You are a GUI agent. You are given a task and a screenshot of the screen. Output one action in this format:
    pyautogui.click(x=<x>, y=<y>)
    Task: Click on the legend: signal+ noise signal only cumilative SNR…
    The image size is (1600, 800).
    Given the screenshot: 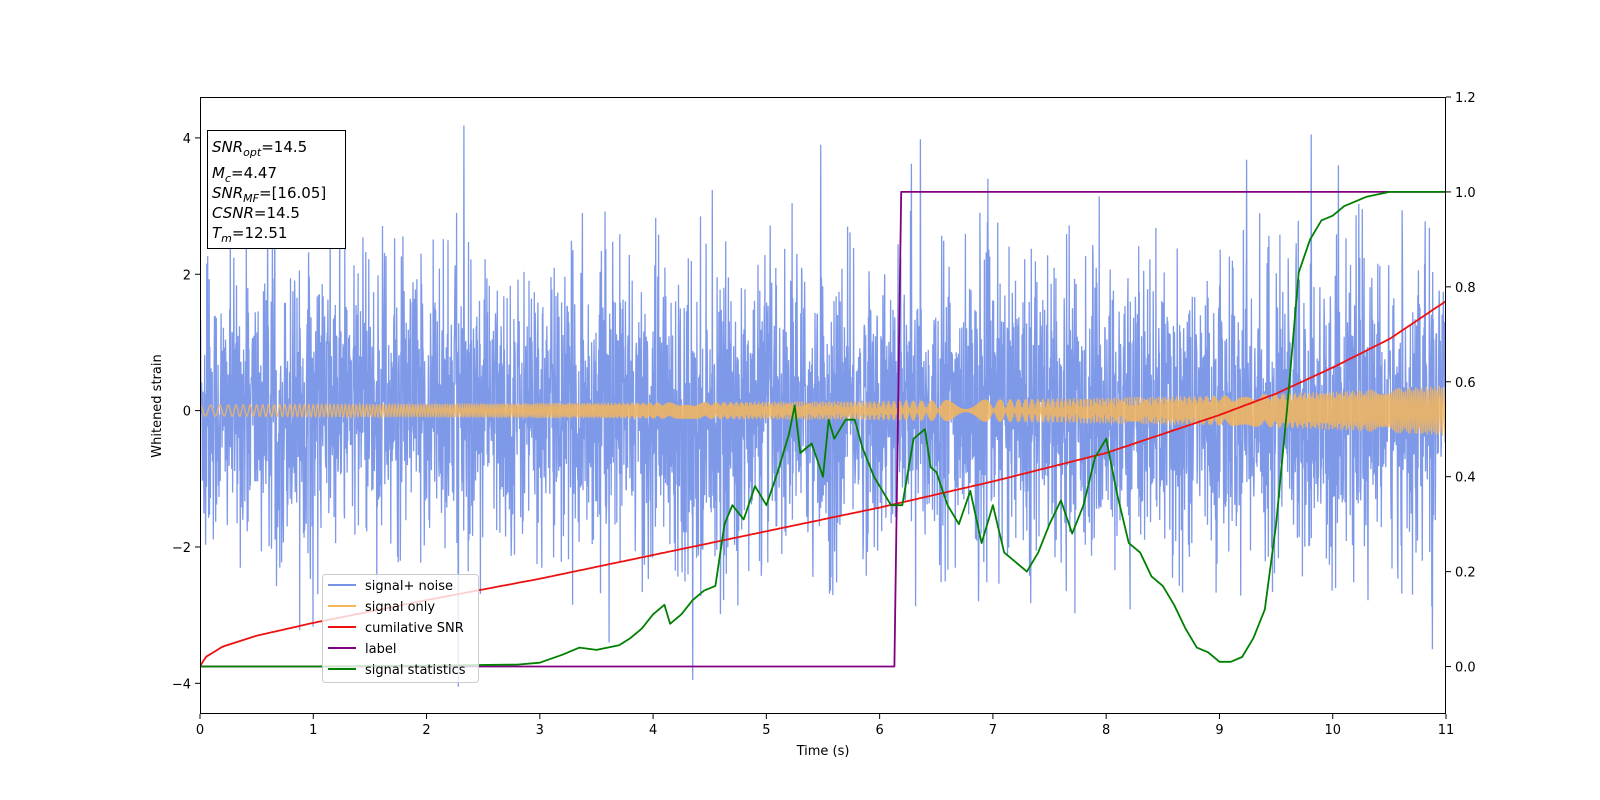 What is the action you would take?
    pyautogui.click(x=400, y=628)
    